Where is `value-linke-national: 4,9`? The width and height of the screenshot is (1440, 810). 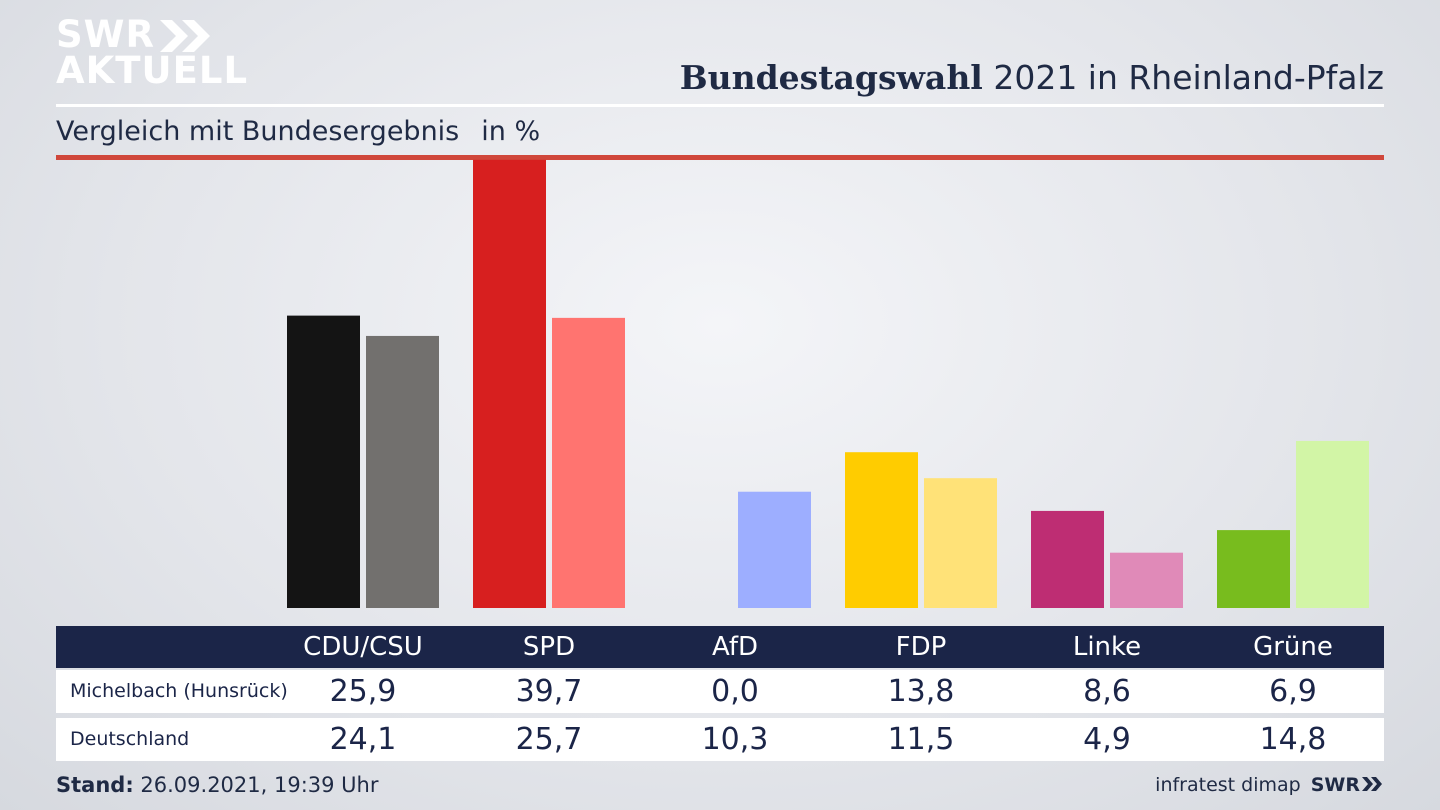 value-linke-national: 4,9 is located at coordinates (1107, 739).